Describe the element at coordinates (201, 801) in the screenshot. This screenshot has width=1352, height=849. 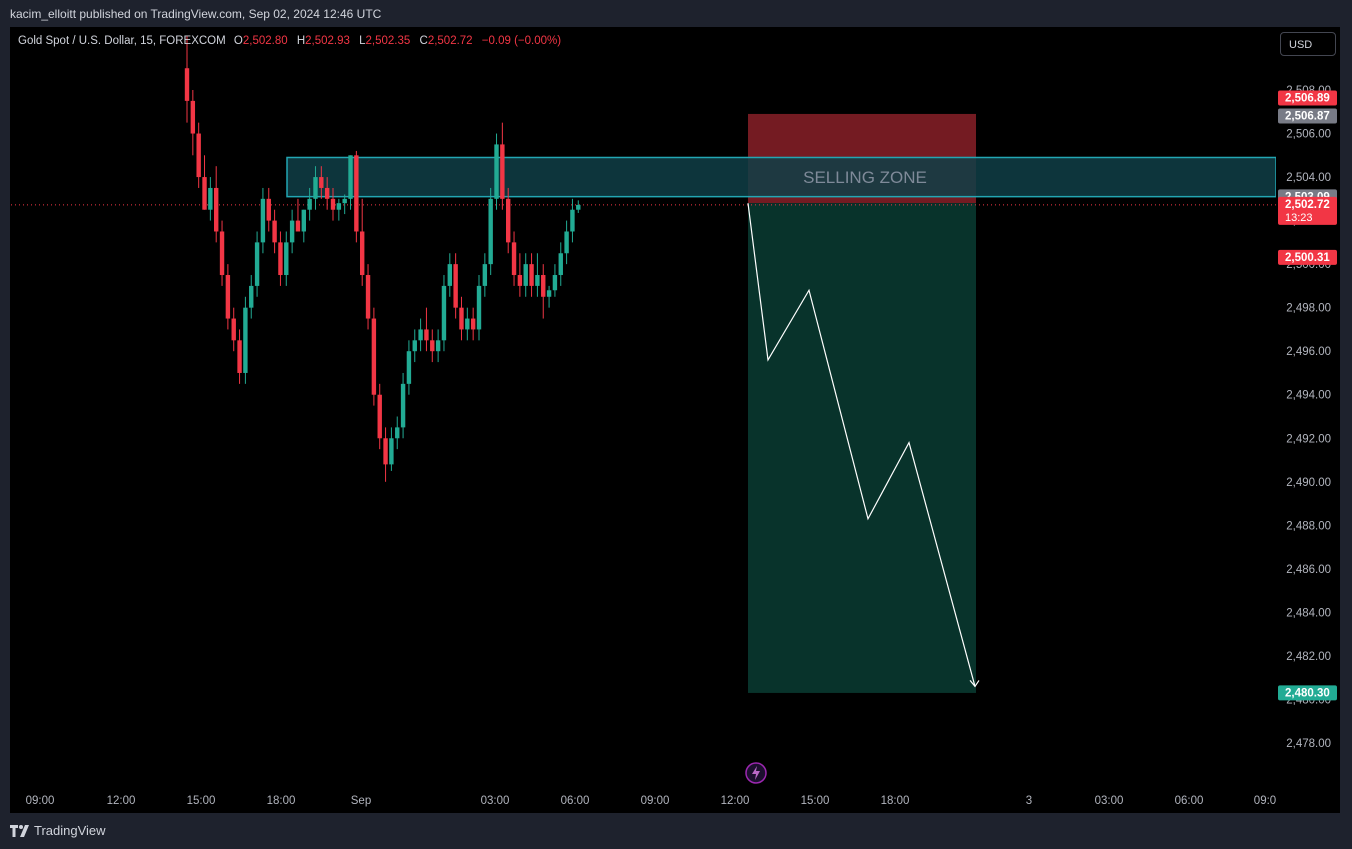
I see `x-tick-label: 15:00` at that location.